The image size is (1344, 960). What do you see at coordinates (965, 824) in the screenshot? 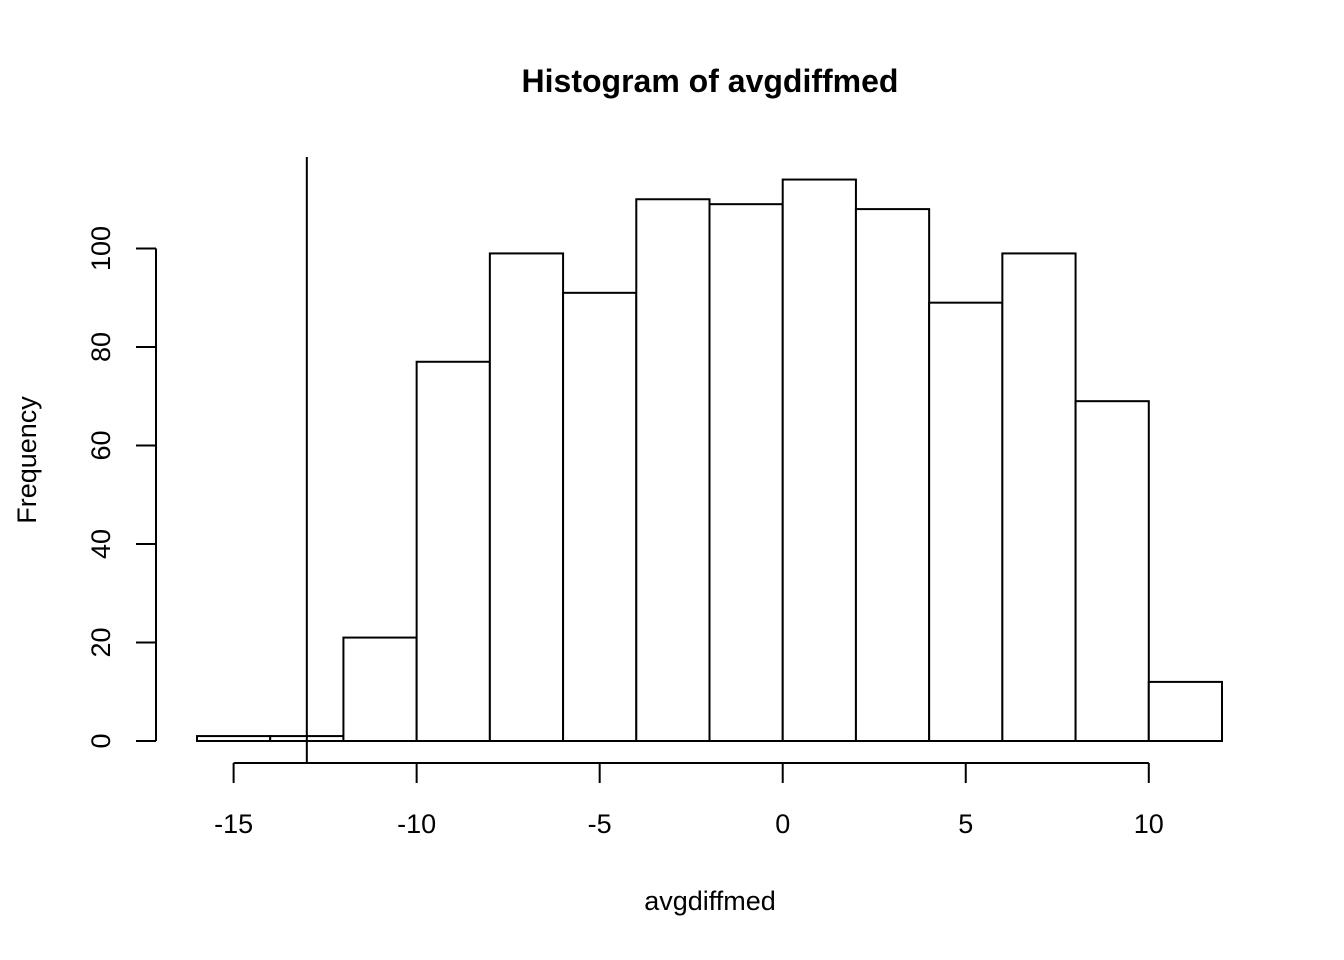
I see `x-tick-label: 5` at bounding box center [965, 824].